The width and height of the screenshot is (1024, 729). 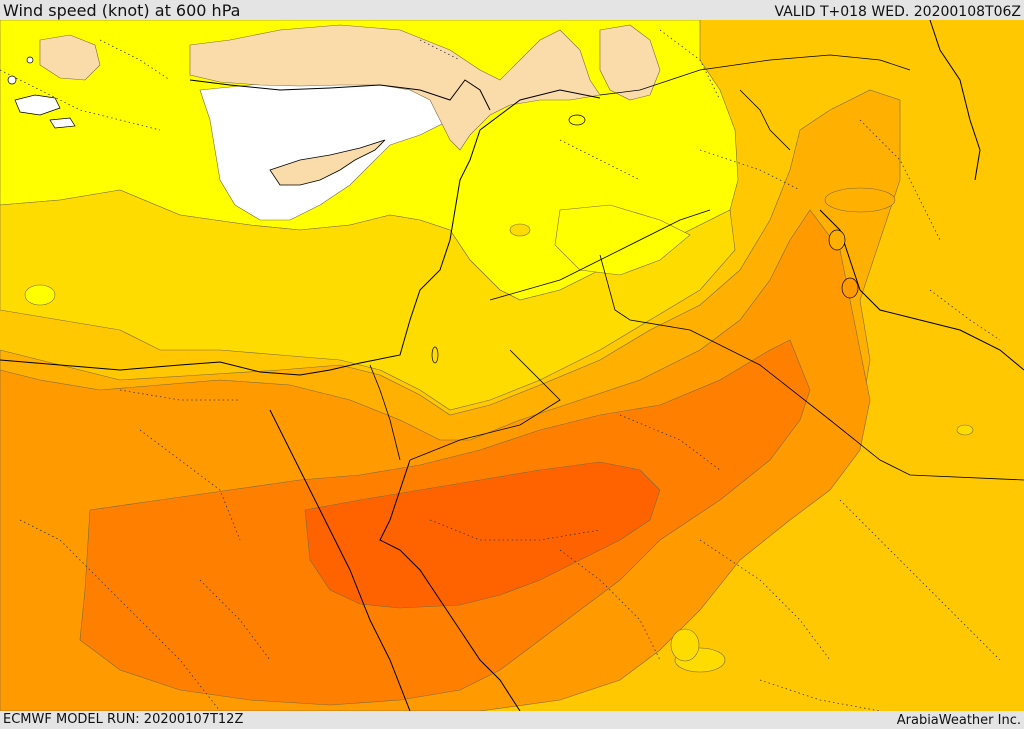 What do you see at coordinates (327, 162) in the screenshot?
I see `land-cyprus` at bounding box center [327, 162].